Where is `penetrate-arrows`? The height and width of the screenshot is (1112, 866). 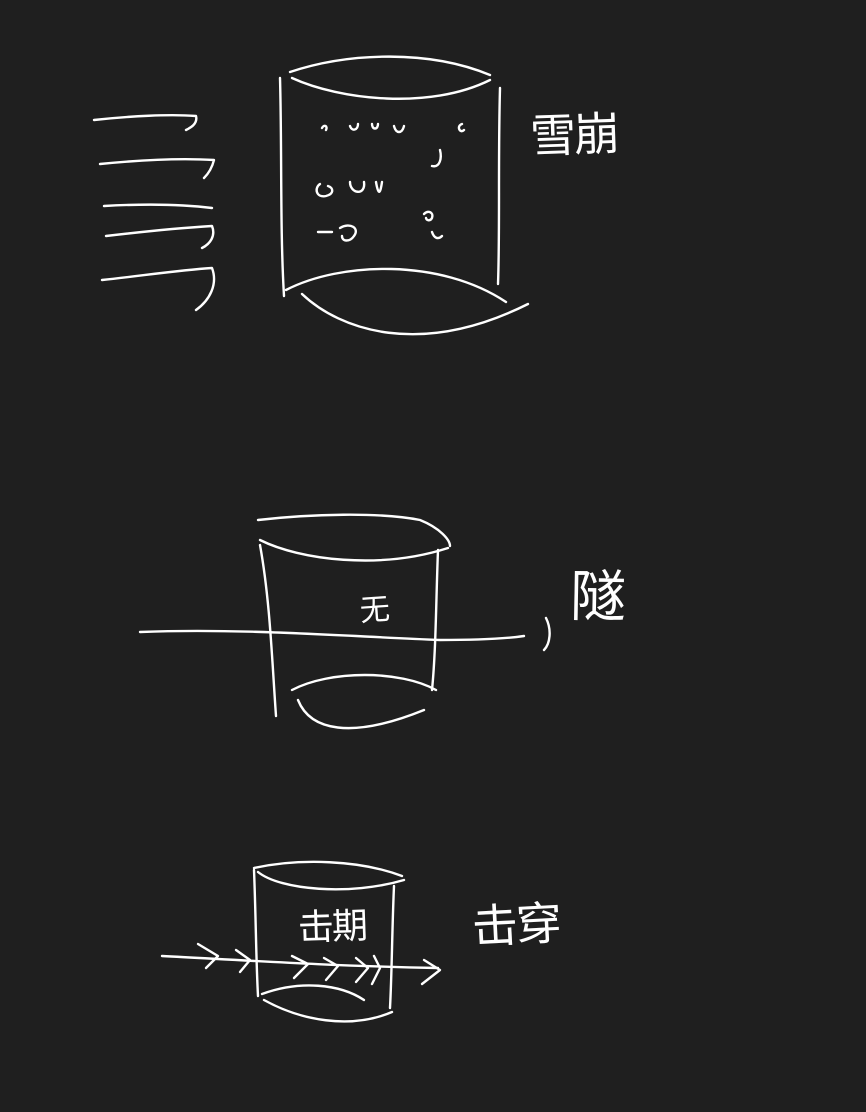 penetrate-arrows is located at coordinates (301, 964).